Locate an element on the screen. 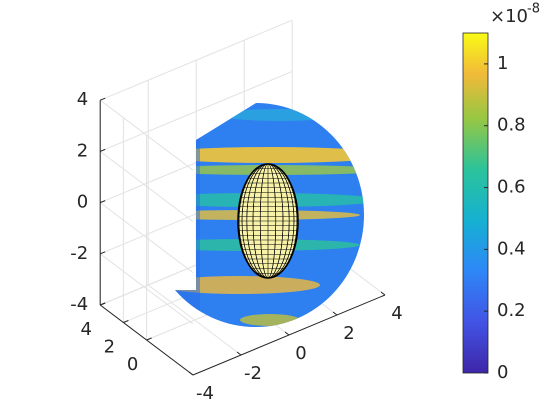 The width and height of the screenshot is (560, 420). y-tick-label: 0 is located at coordinates (132, 364).